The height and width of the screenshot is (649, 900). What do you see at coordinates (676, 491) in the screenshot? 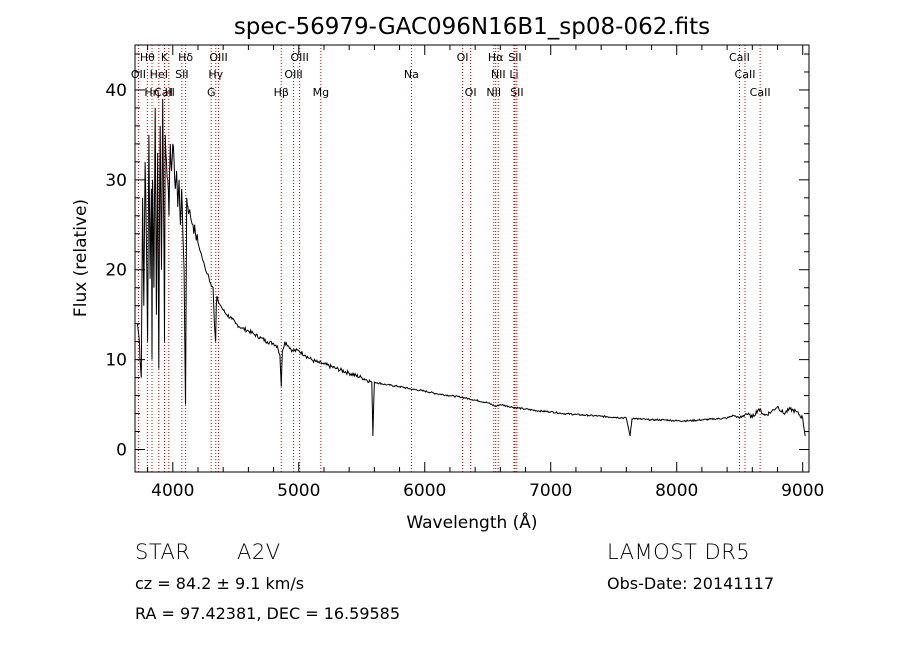
I see `x-tick-label: 8000` at bounding box center [676, 491].